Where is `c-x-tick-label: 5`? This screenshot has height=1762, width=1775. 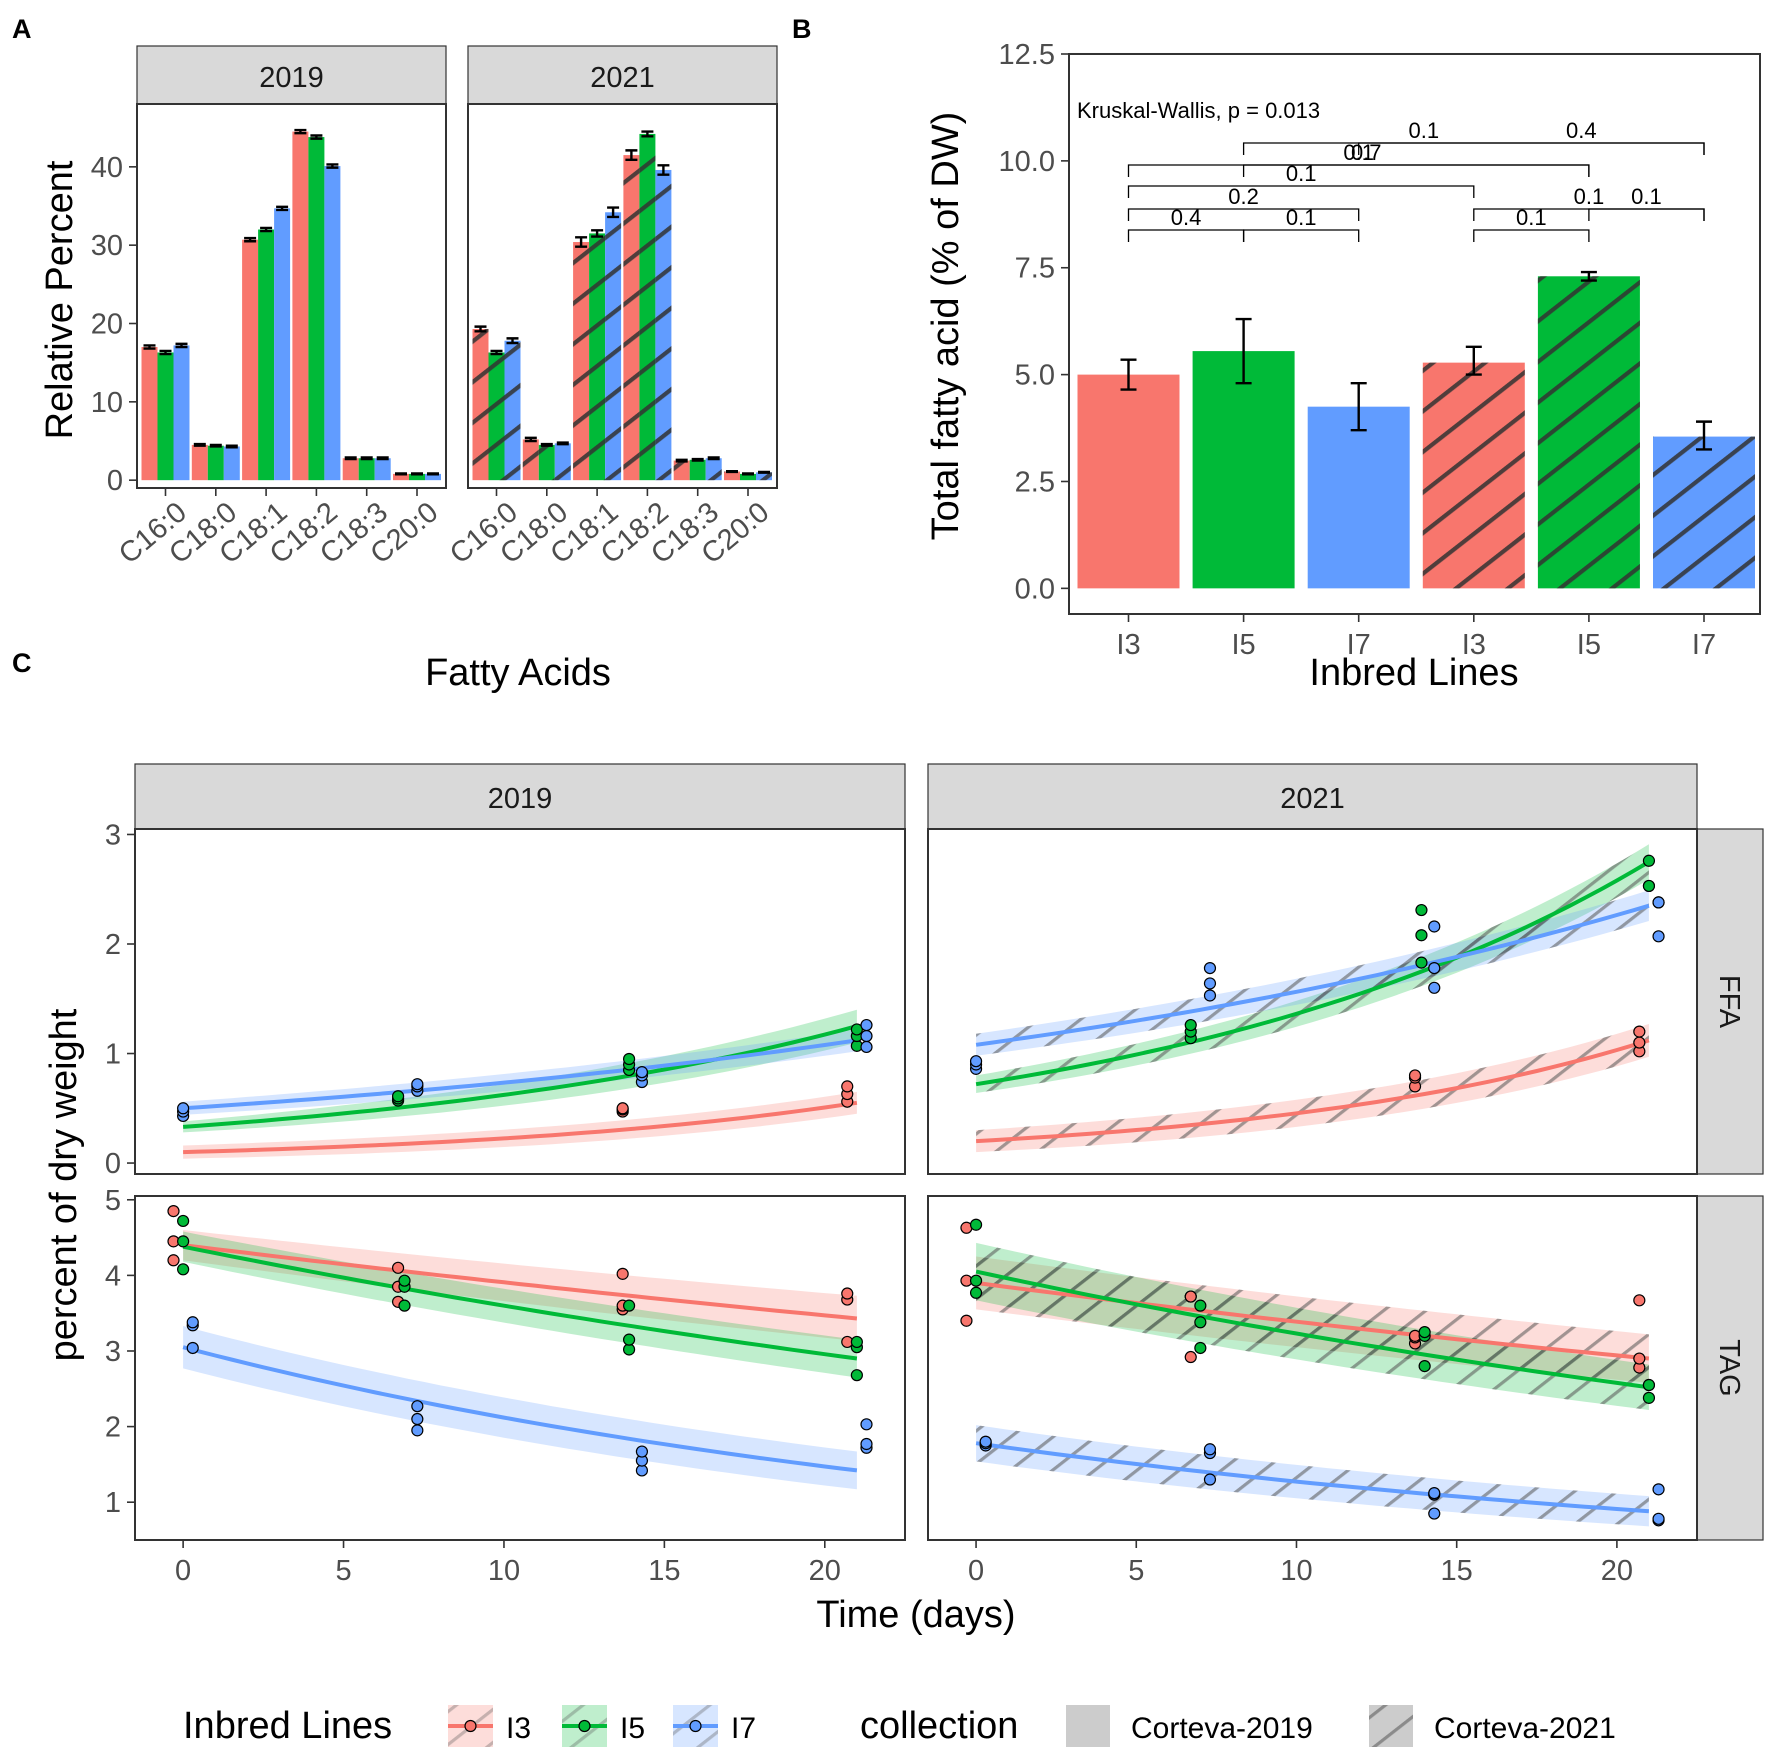 c-x-tick-label: 5 is located at coordinates (343, 1571).